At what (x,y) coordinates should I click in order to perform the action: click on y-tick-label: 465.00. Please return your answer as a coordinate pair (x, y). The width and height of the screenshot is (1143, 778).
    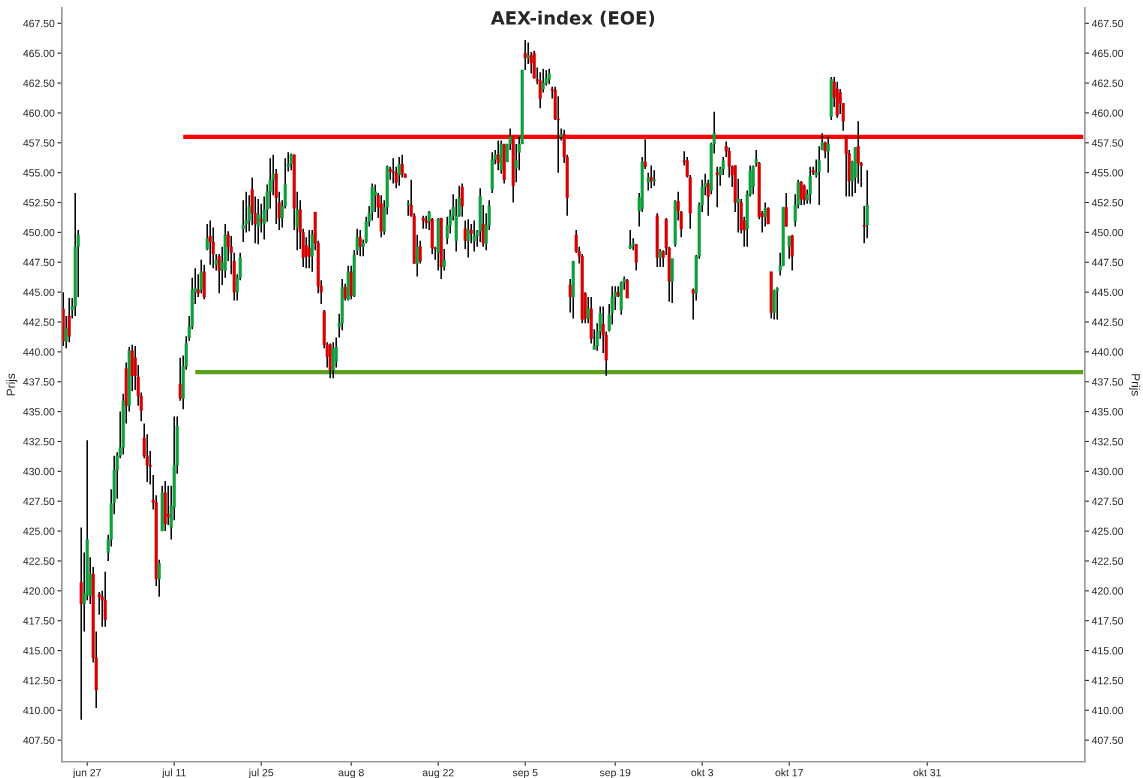
    Looking at the image, I should click on (39, 53).